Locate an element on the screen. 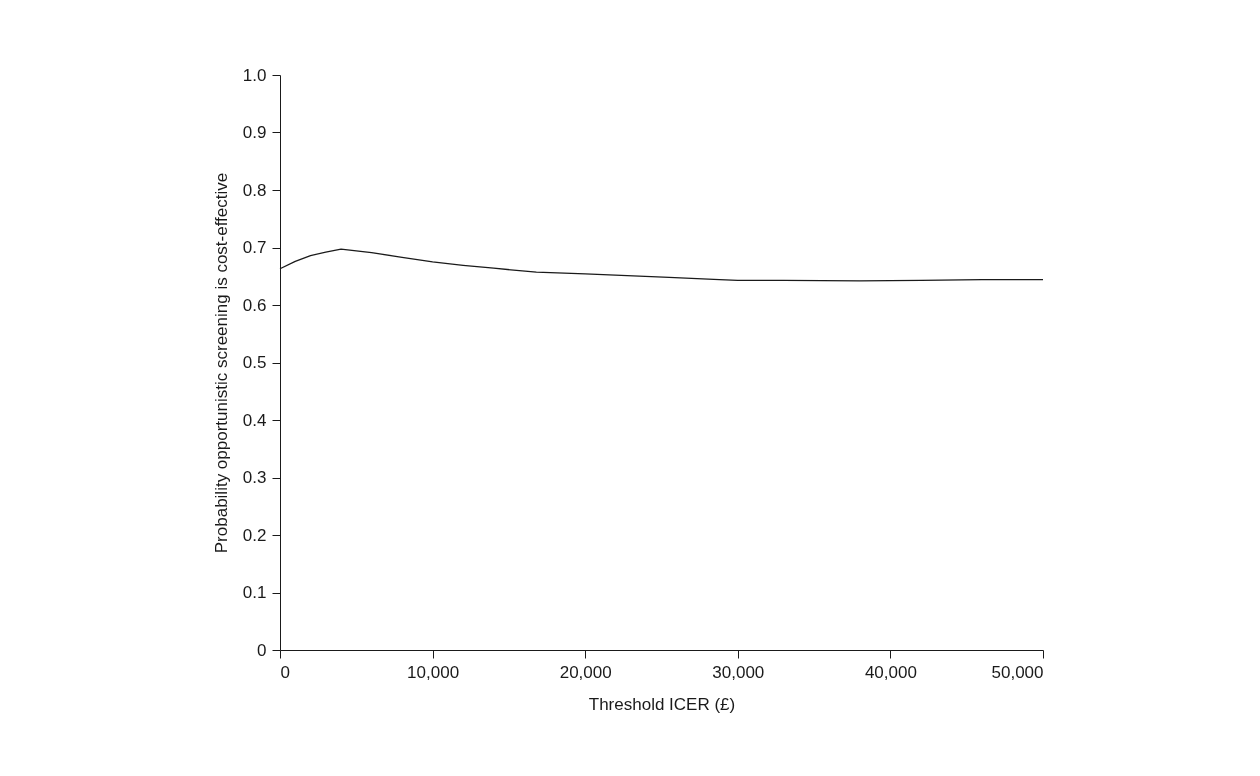 The width and height of the screenshot is (1260, 776). y-tick-label: 0 is located at coordinates (262, 650).